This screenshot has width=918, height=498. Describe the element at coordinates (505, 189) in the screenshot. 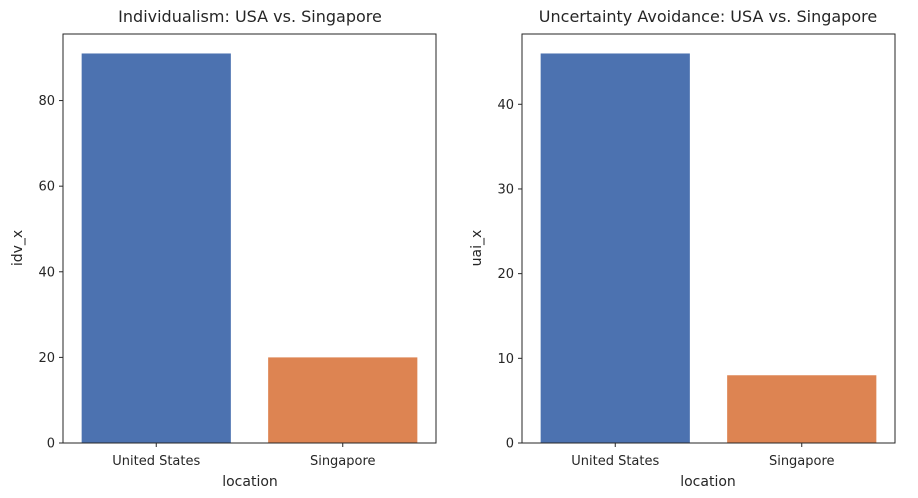

I see `y-tick-label: 30` at that location.